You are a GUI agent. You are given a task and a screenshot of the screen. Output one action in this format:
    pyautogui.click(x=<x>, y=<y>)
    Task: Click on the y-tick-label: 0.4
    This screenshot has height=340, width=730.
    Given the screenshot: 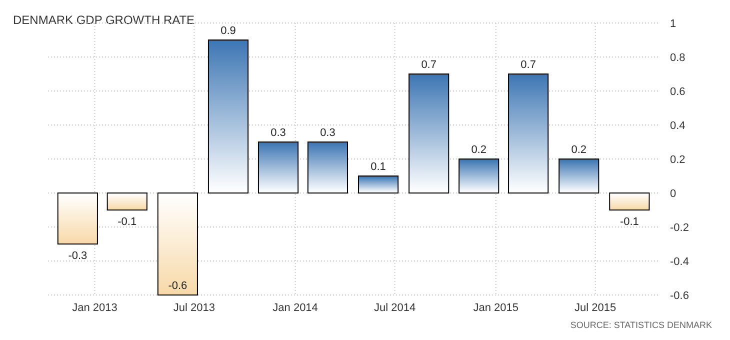 What is the action you would take?
    pyautogui.click(x=678, y=126)
    